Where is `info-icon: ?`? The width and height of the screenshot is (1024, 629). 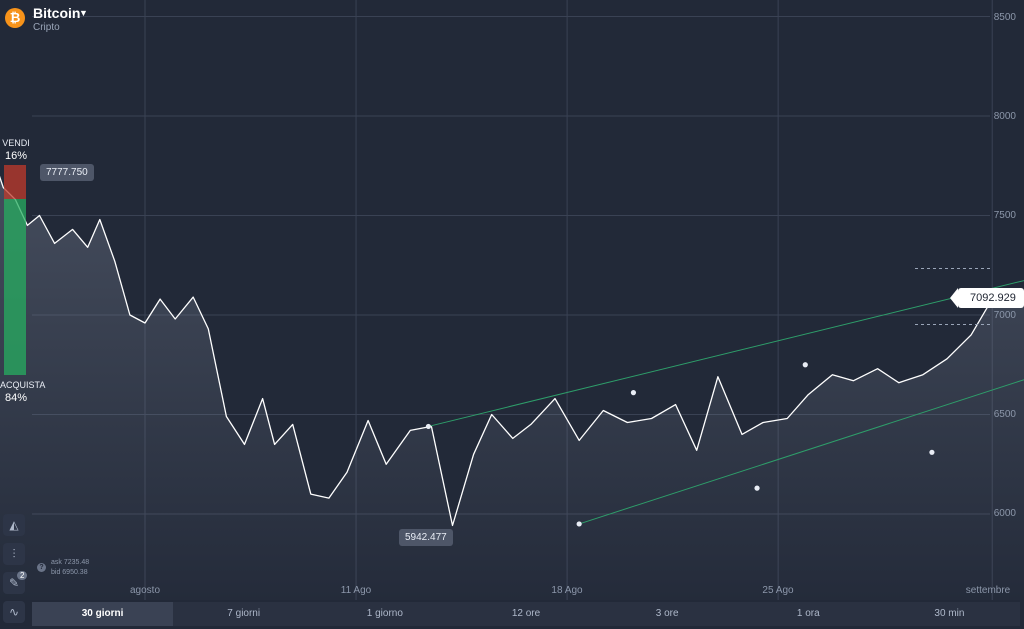
info-icon: ? is located at coordinates (41, 567).